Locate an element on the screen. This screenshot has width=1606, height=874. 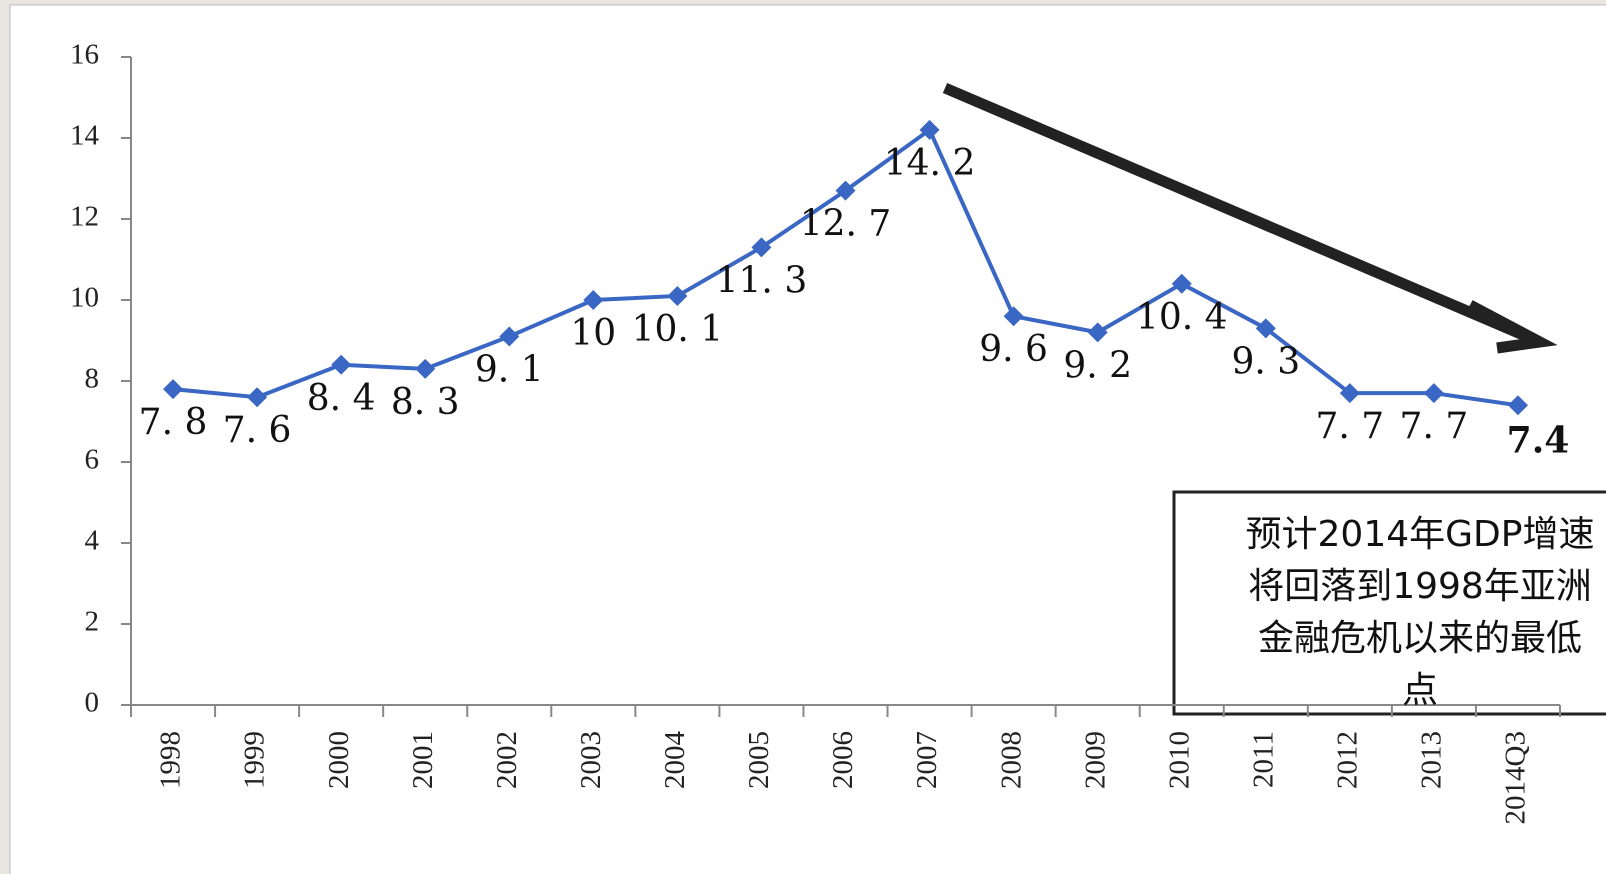
x-tick-label: 1998 is located at coordinates (171, 760).